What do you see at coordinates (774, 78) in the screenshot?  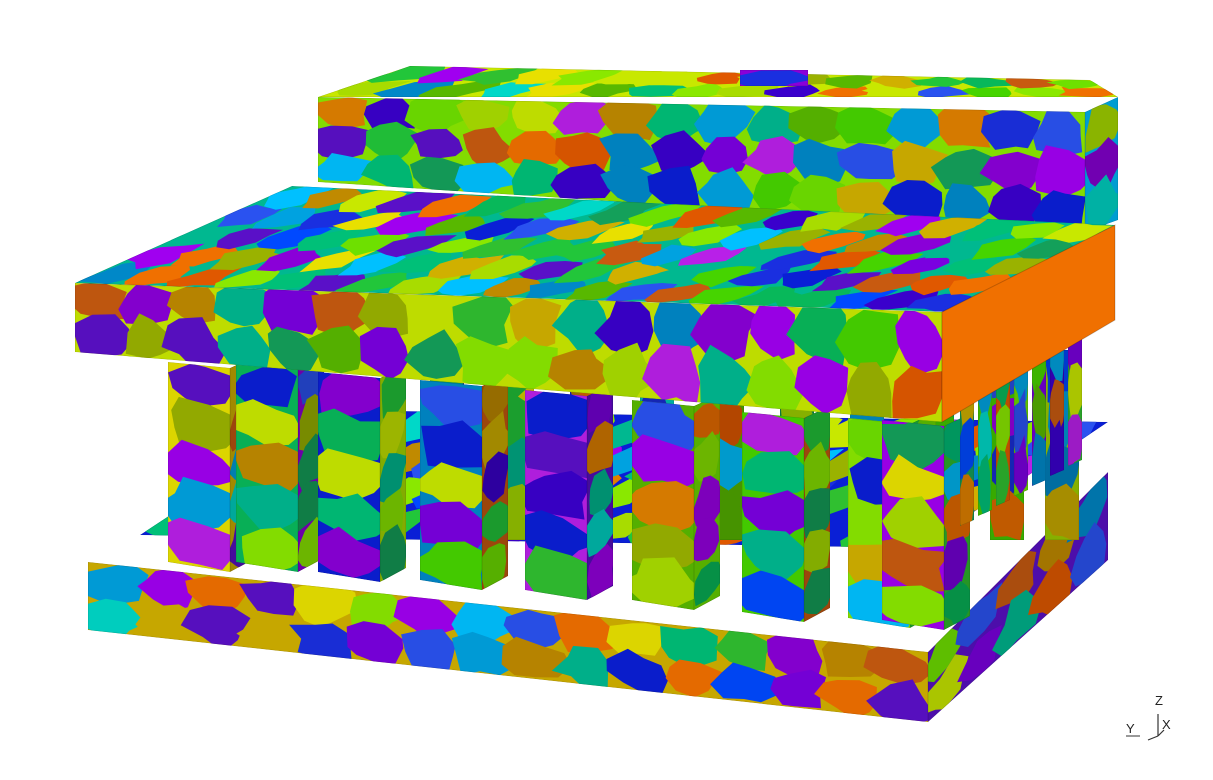 I see `top-tab` at bounding box center [774, 78].